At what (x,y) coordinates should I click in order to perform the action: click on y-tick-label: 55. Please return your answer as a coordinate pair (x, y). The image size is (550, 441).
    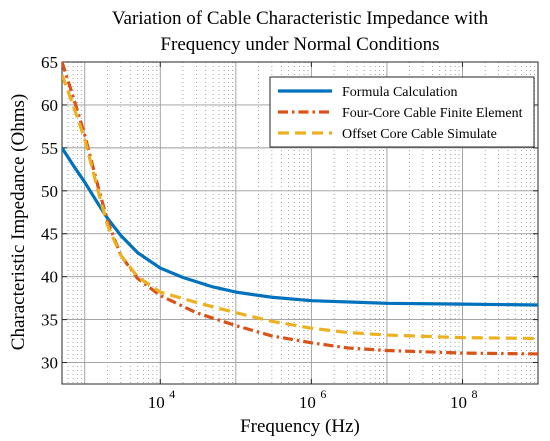
    Looking at the image, I should click on (49, 148).